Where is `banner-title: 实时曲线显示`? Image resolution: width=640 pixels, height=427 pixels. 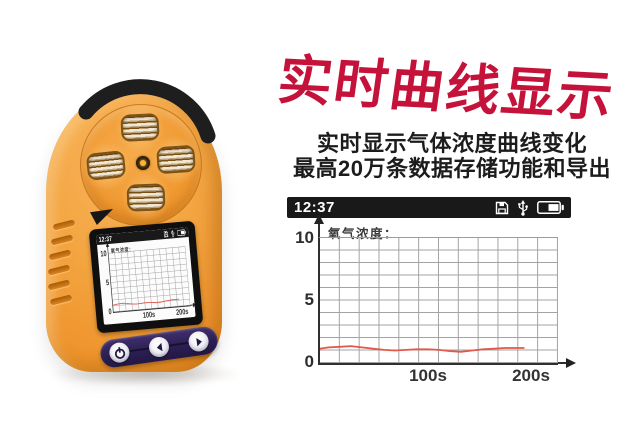 banner-title: 实时曲线显示 is located at coordinates (446, 89).